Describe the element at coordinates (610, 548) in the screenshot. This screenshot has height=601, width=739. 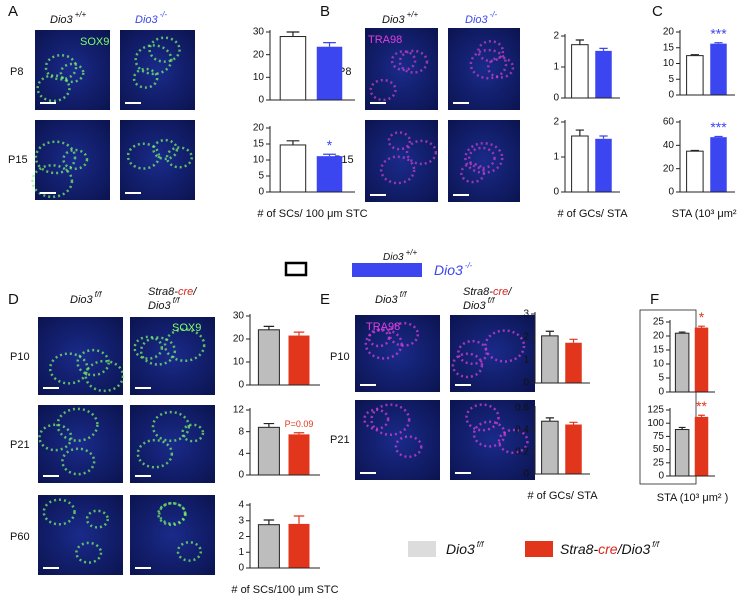
I see `legend-label: Stra8-cre/Dio3 f/f` at that location.